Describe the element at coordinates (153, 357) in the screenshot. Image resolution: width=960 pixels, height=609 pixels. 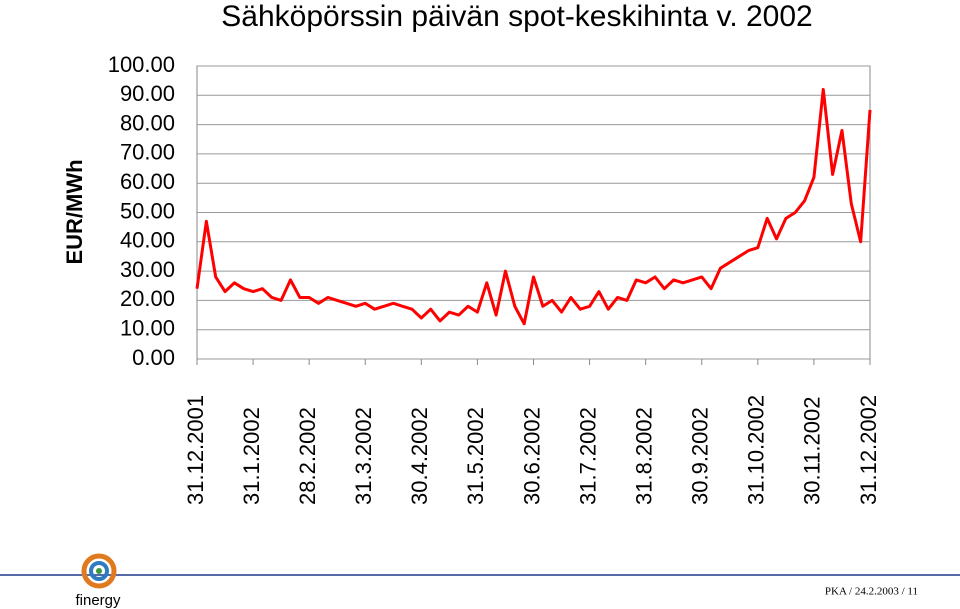
I see `y-tick-label: 0.00` at that location.